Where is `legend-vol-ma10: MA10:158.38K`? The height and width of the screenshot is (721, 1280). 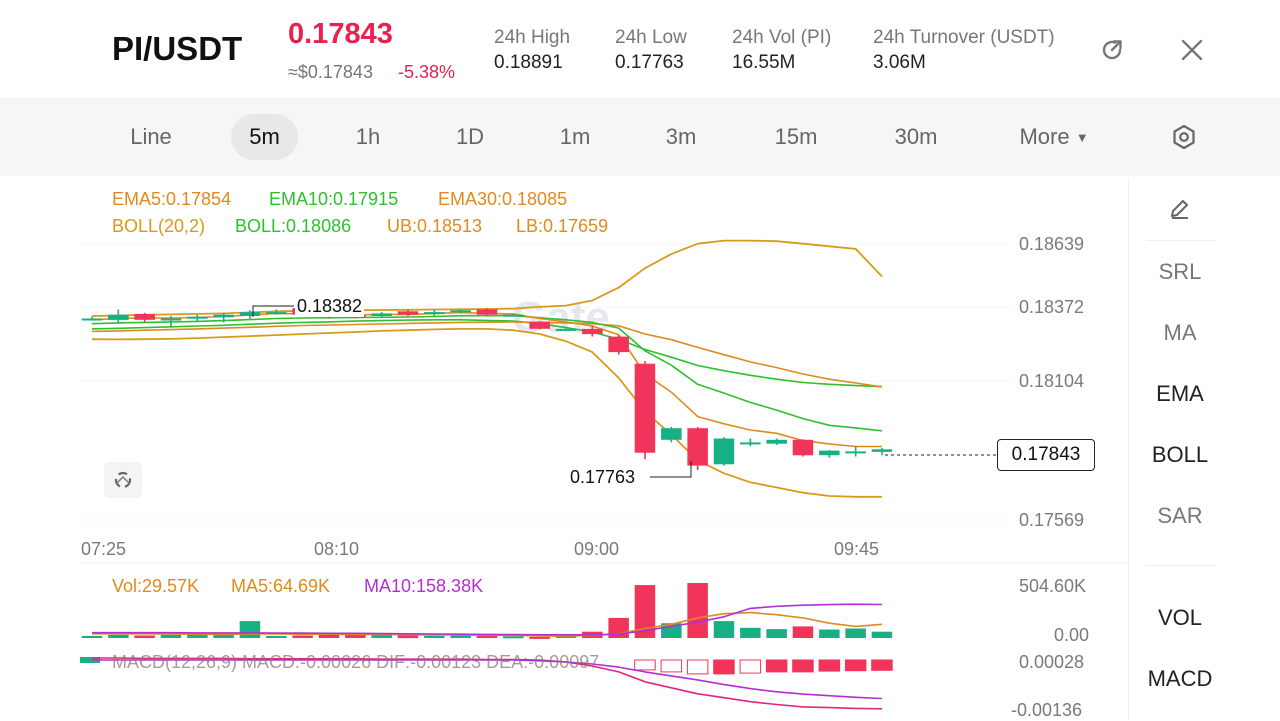
legend-vol-ma10: MA10:158.38K is located at coordinates (424, 586).